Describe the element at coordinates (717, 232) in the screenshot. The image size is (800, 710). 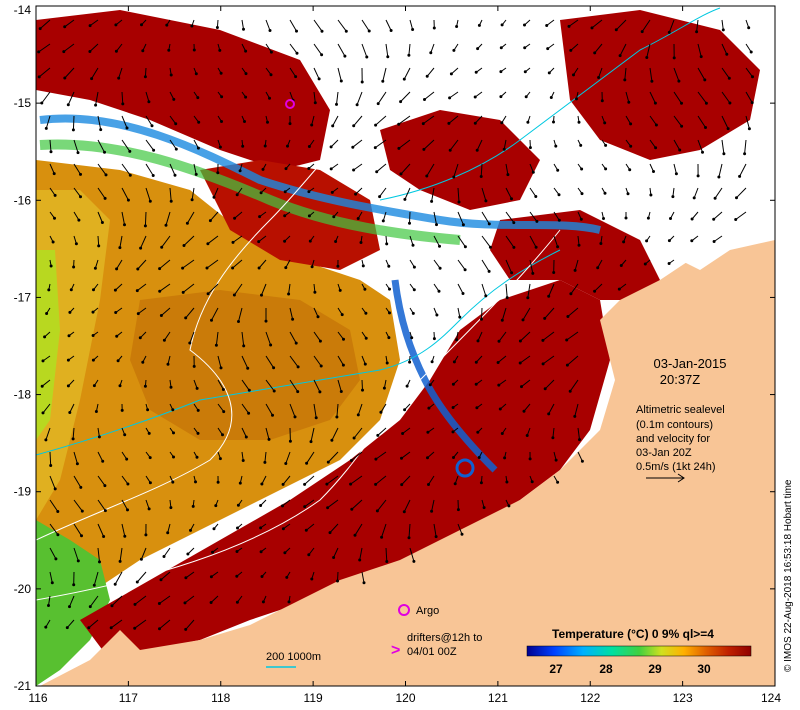
I see `land-north-cape` at that location.